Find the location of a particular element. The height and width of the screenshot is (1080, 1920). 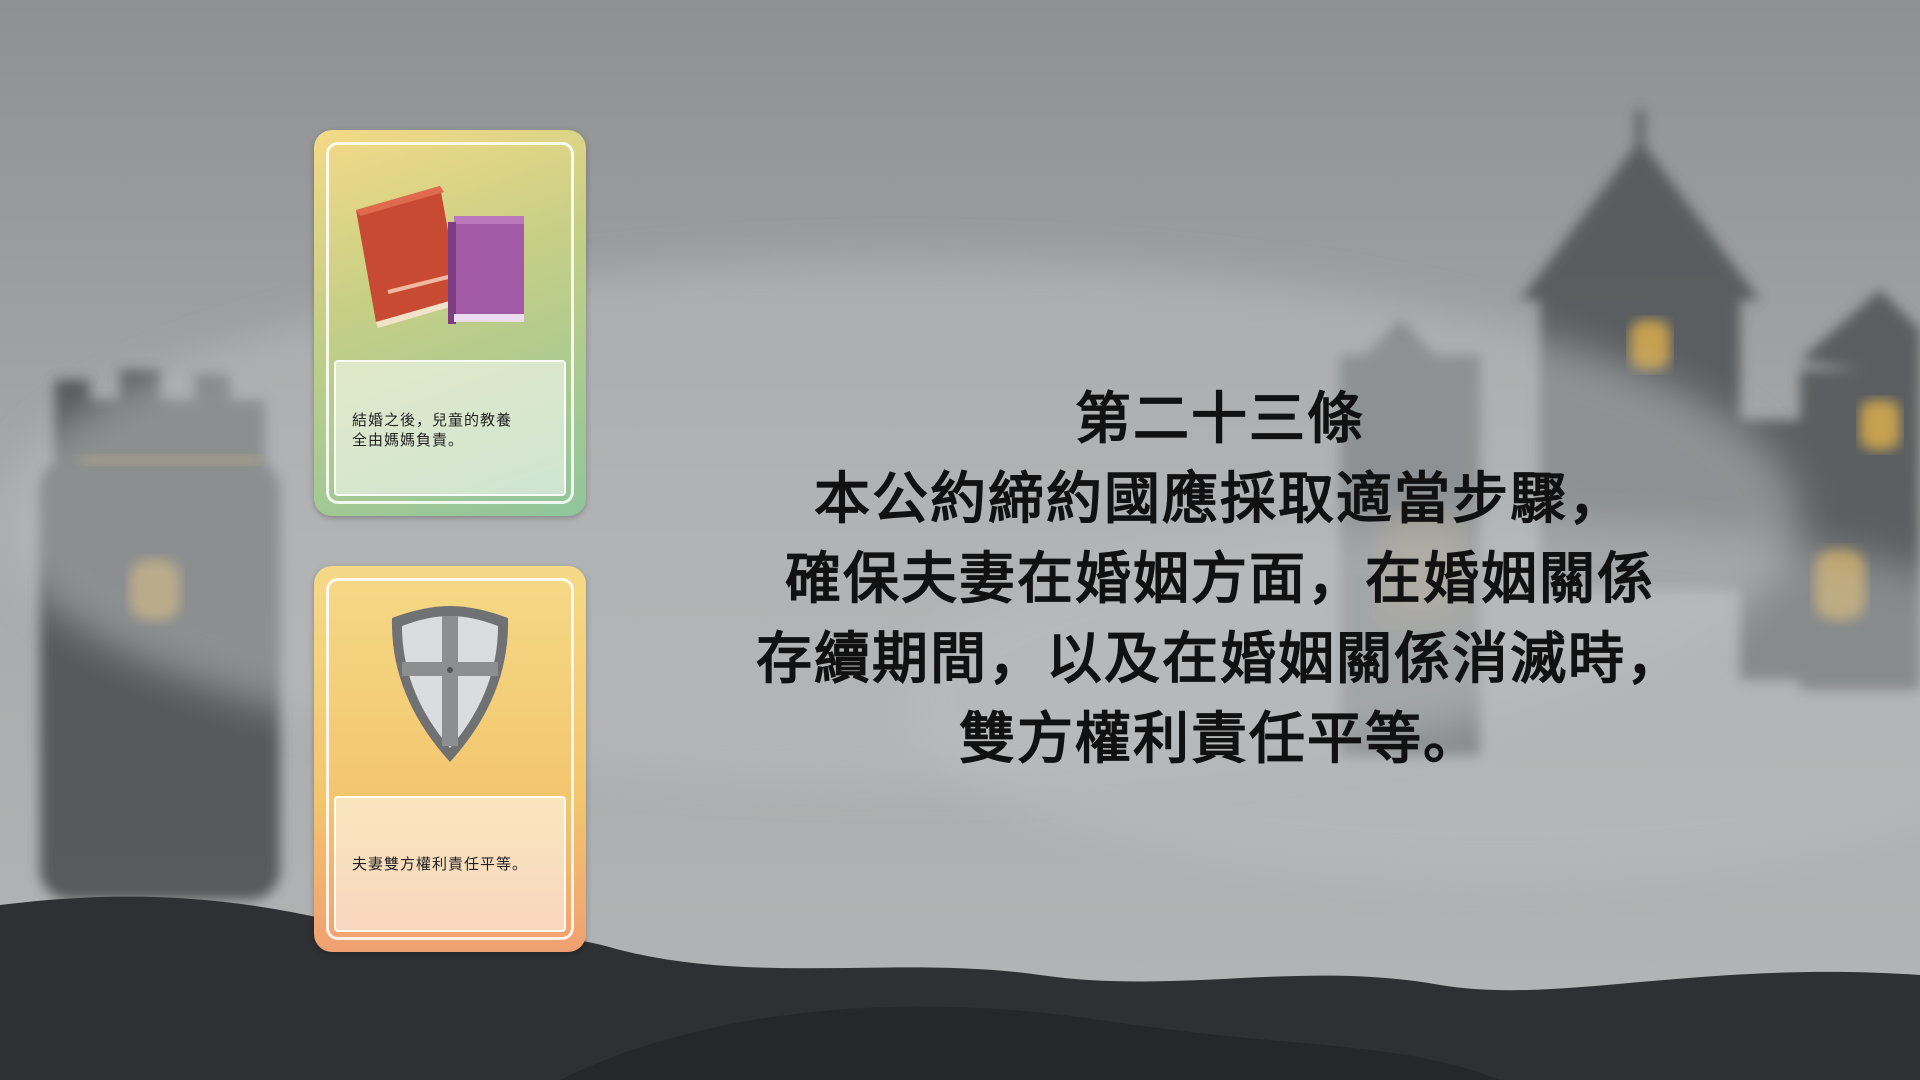

article-line: 本公約締約國應採取適當步驟， is located at coordinates (1220, 499).